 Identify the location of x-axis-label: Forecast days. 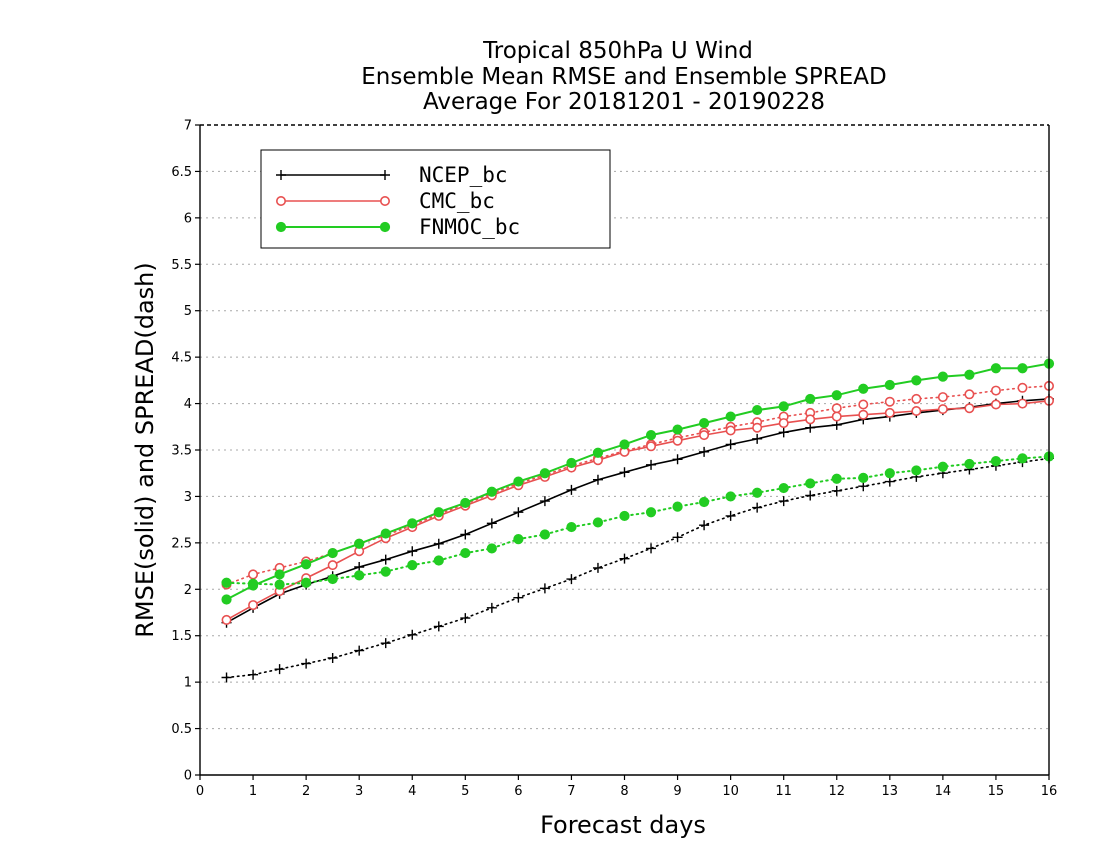
(623, 825).